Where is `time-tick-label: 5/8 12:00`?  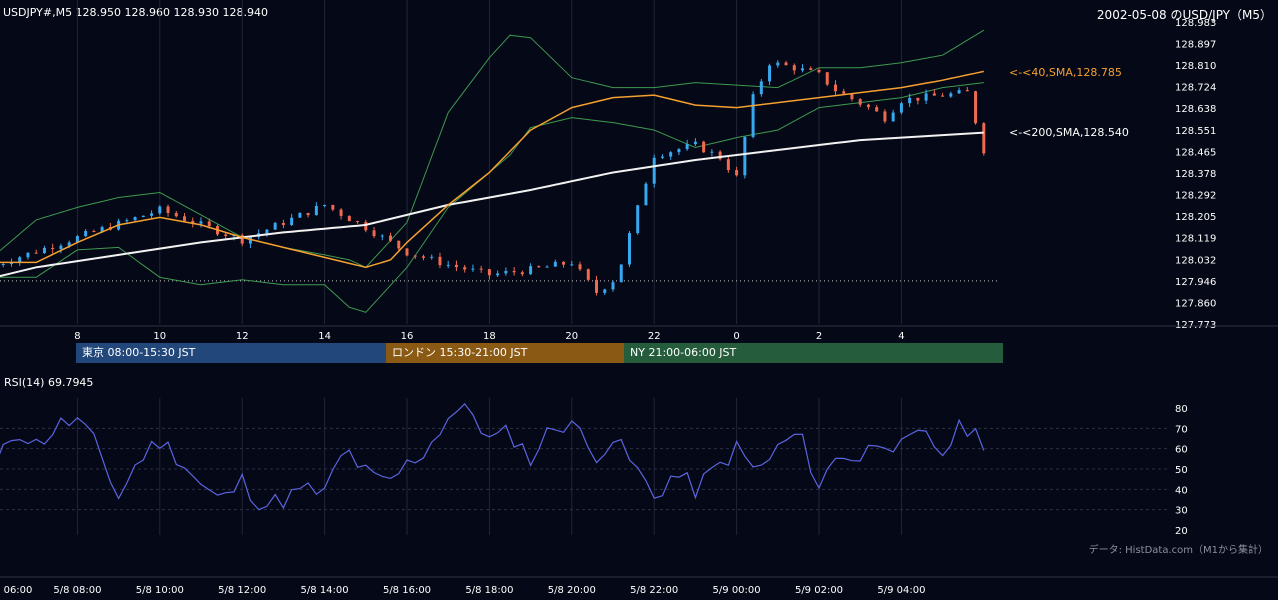 time-tick-label: 5/8 12:00 is located at coordinates (242, 590).